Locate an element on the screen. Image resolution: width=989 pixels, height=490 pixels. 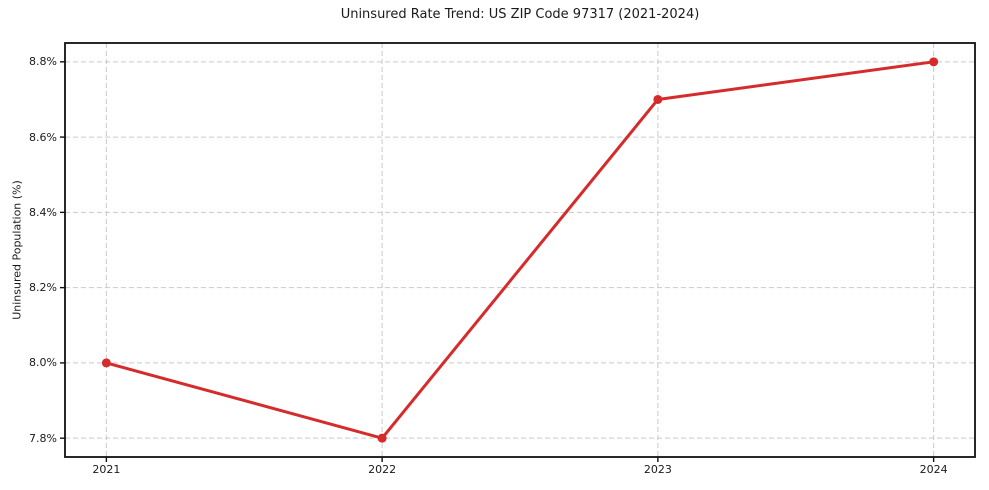
x-tick-label: 2023 is located at coordinates (657, 469).